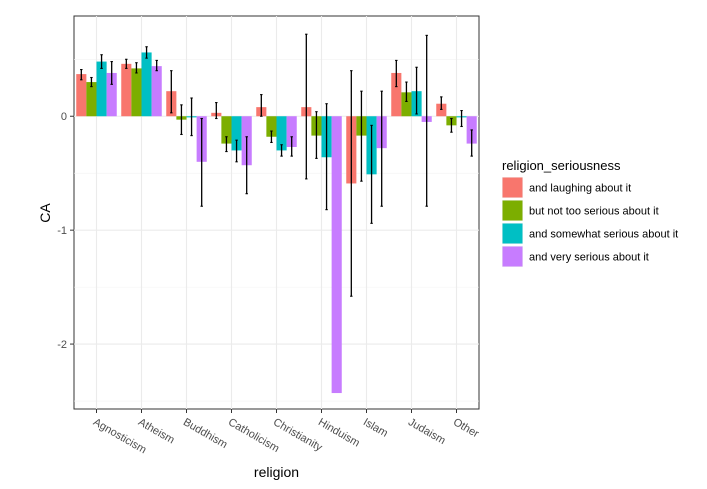  Describe the element at coordinates (426, 431) in the screenshot. I see `x-tick-label: Judaism` at that location.